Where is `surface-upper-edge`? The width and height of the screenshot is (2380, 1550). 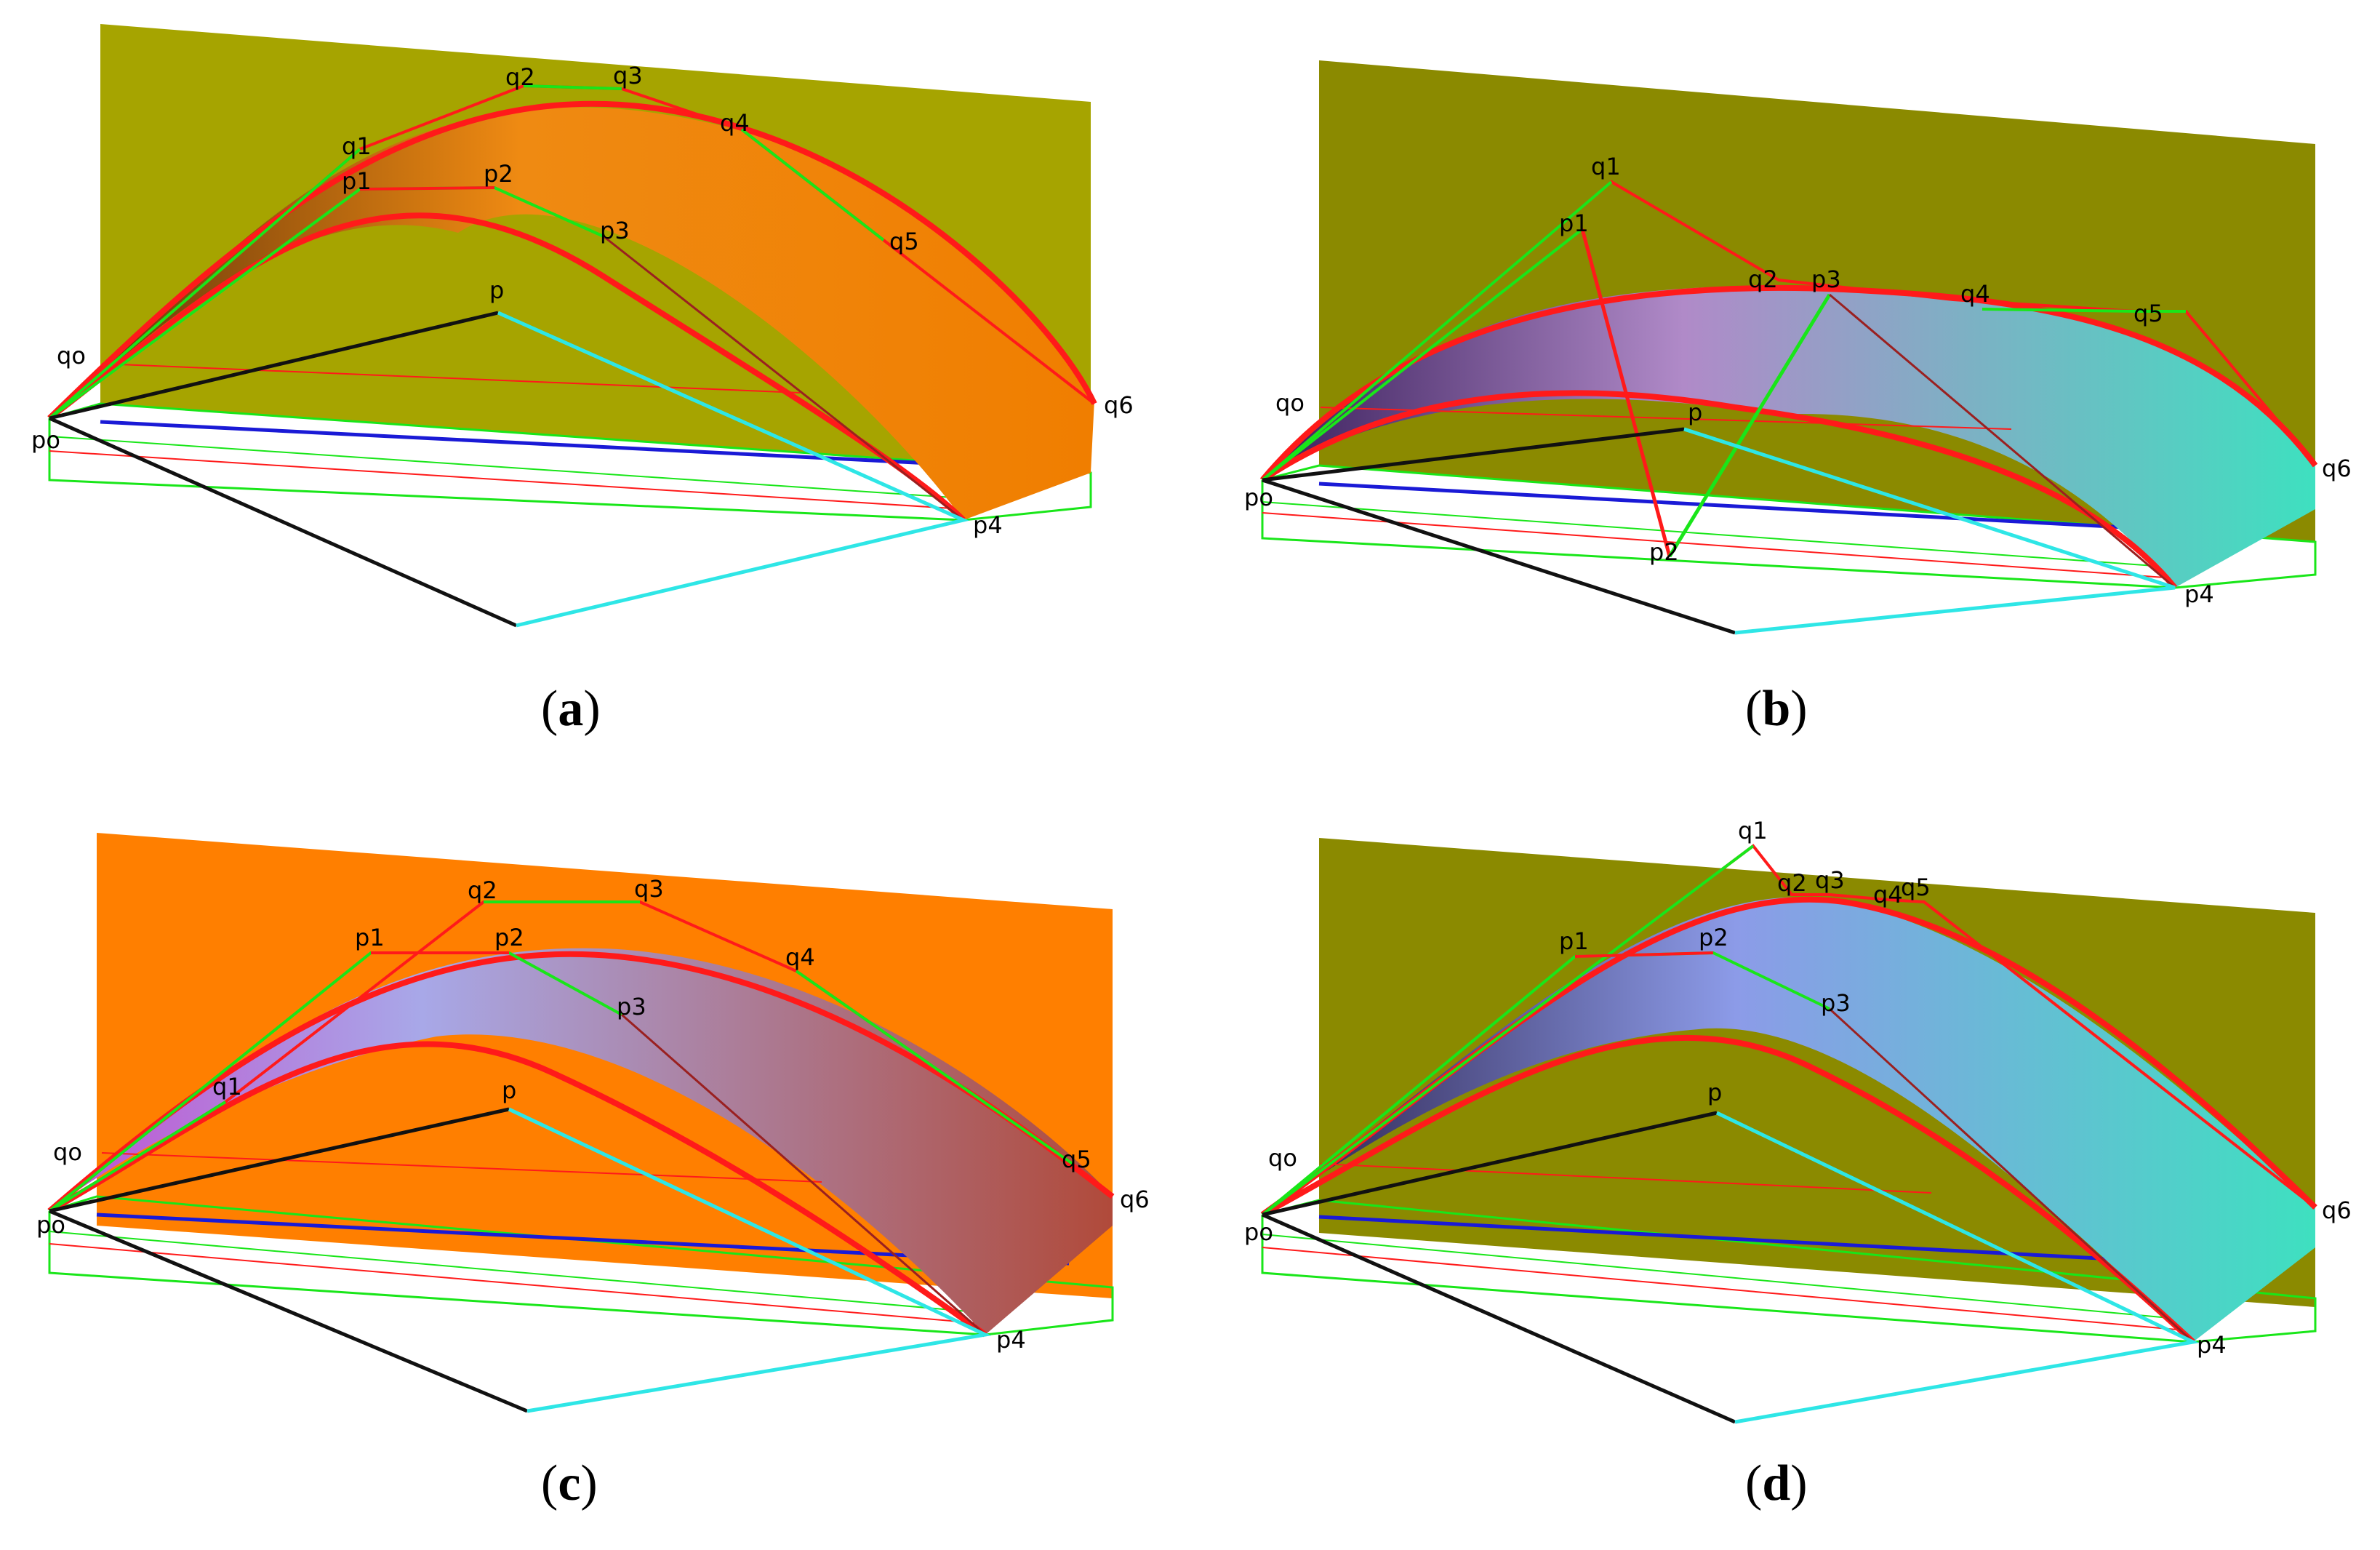
surface-upper-edge is located at coordinates (572, 260).